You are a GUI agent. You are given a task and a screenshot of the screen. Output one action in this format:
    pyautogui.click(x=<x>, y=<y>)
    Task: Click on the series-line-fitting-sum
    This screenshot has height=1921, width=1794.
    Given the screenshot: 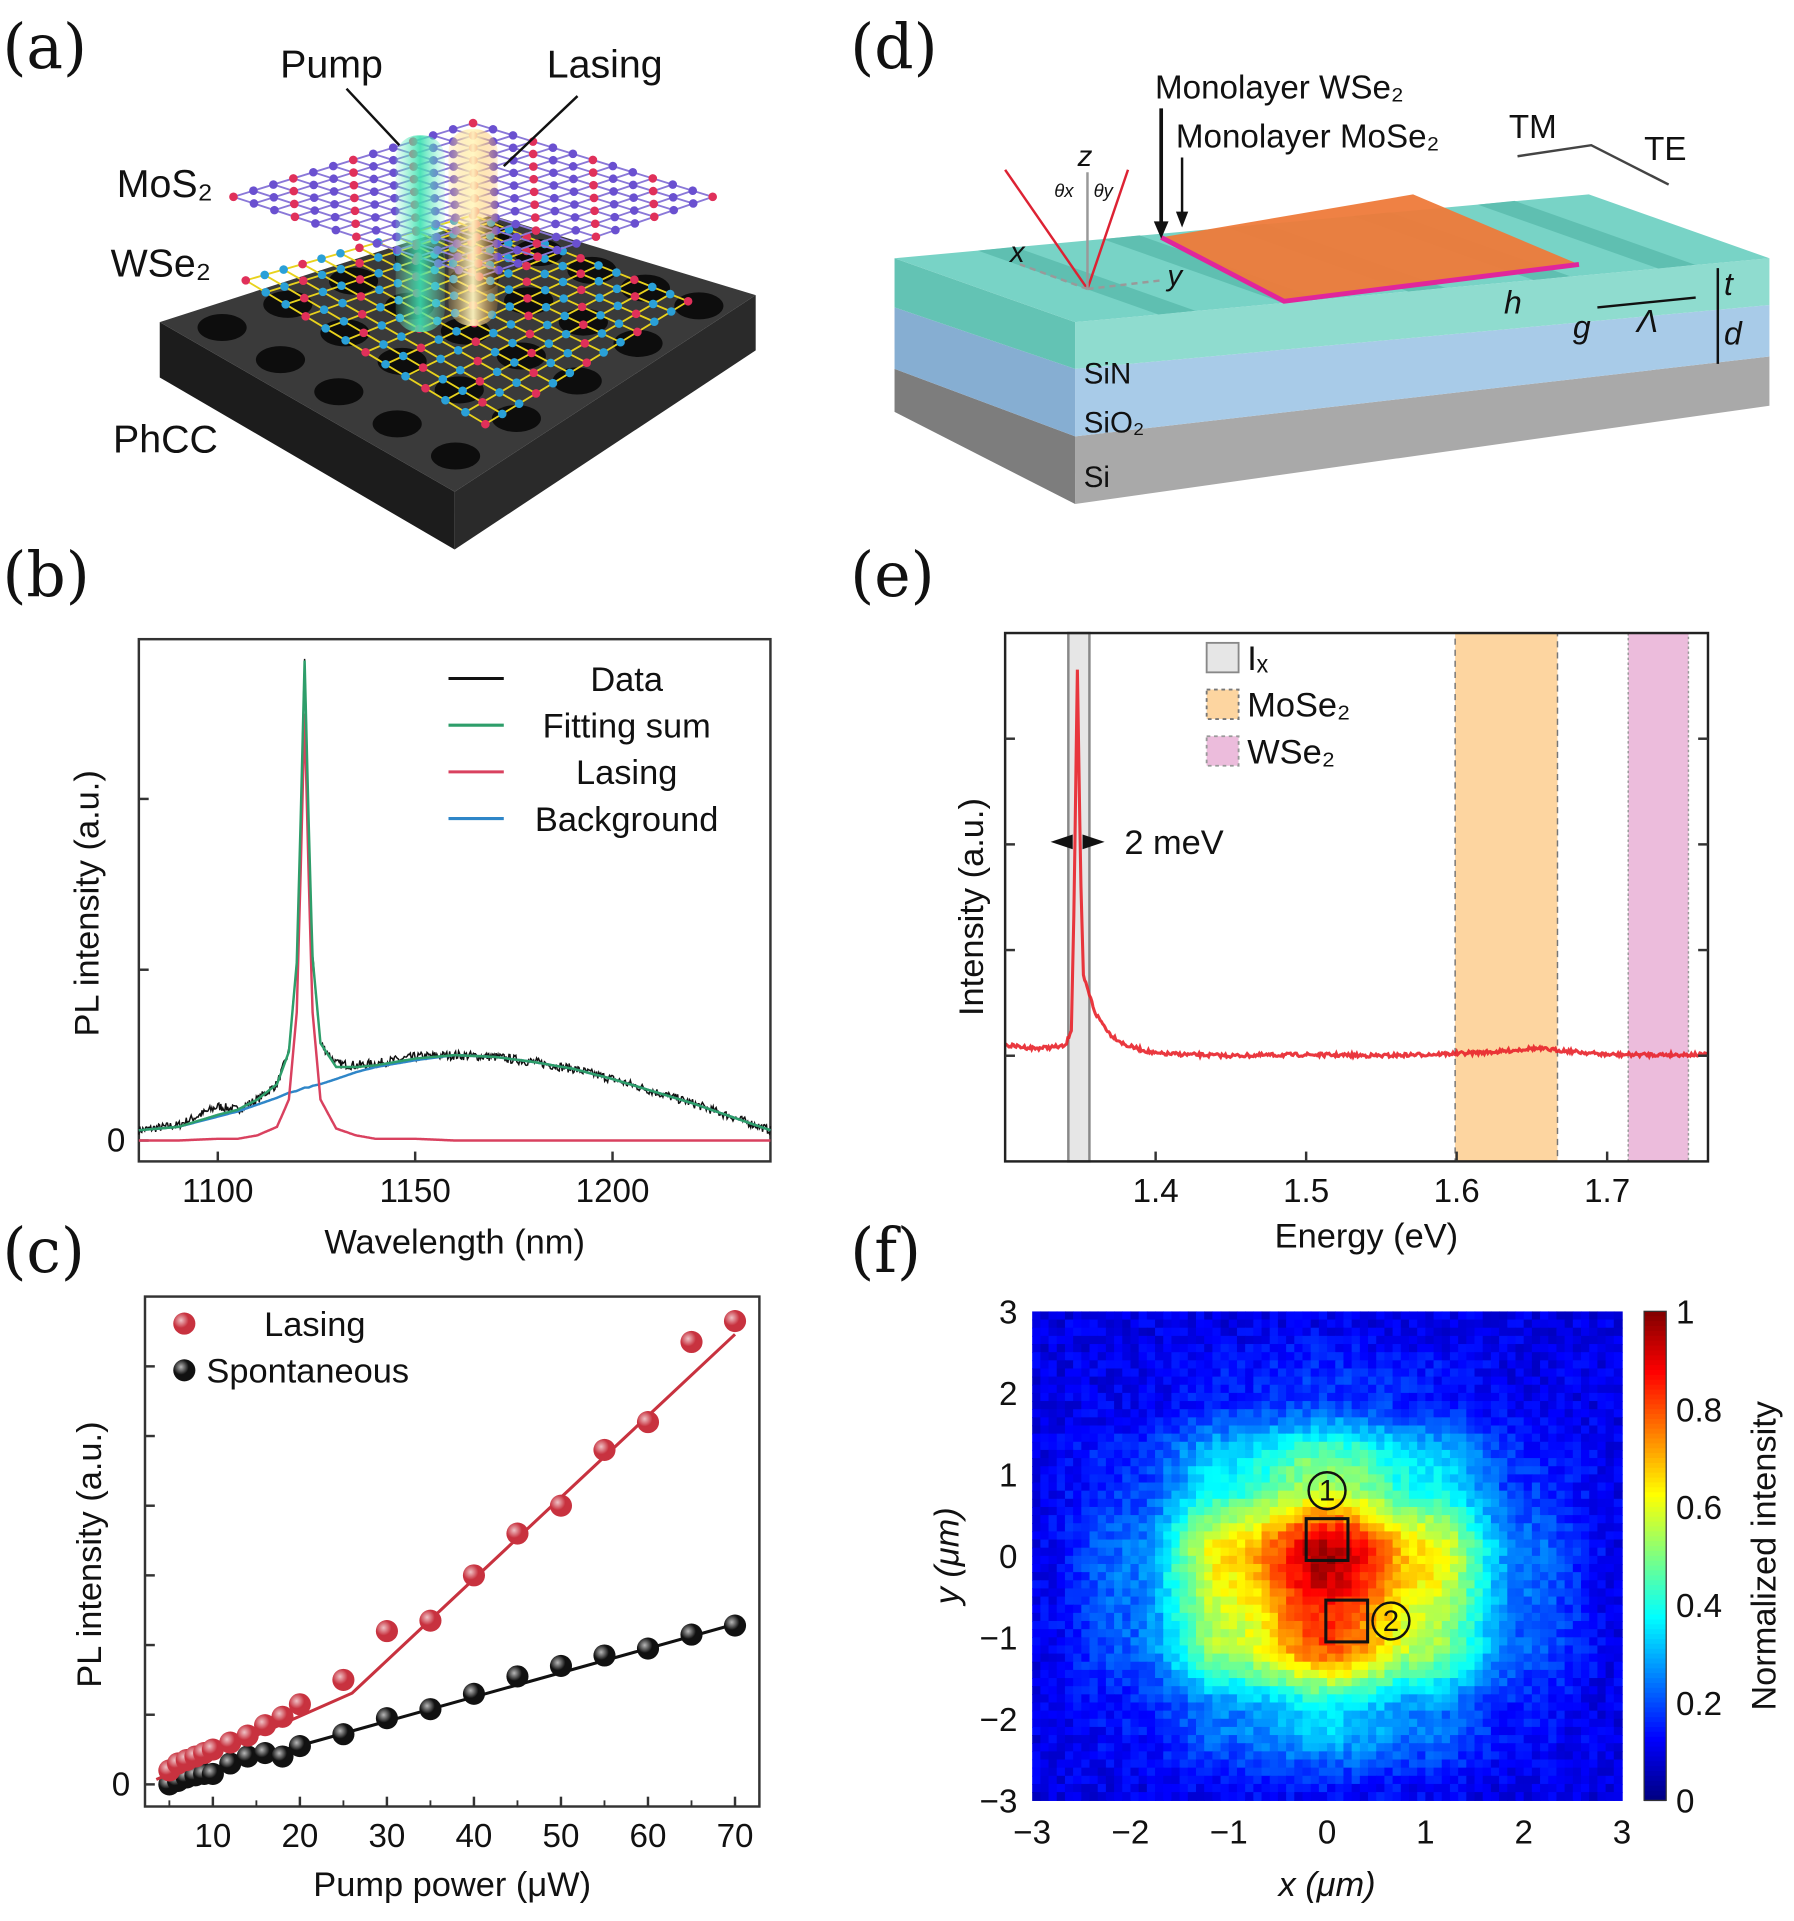 What is the action you would take?
    pyautogui.click(x=454, y=896)
    